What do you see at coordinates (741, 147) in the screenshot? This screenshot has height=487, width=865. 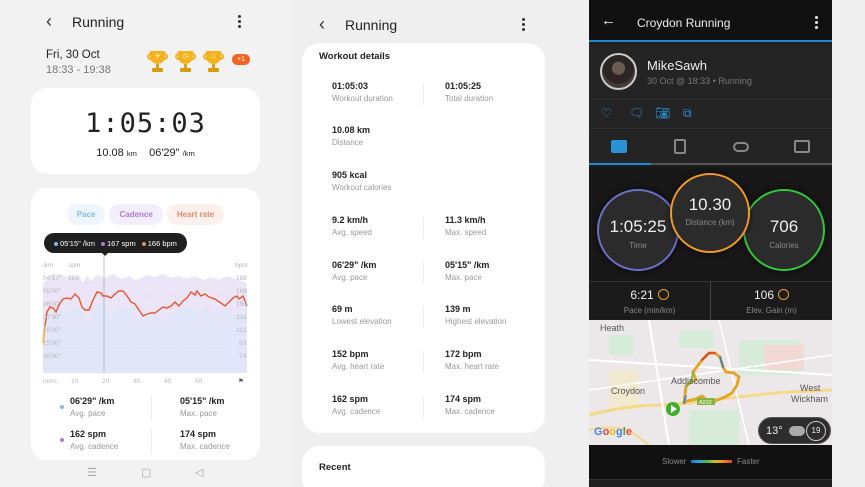 I see `tab-laps` at bounding box center [741, 147].